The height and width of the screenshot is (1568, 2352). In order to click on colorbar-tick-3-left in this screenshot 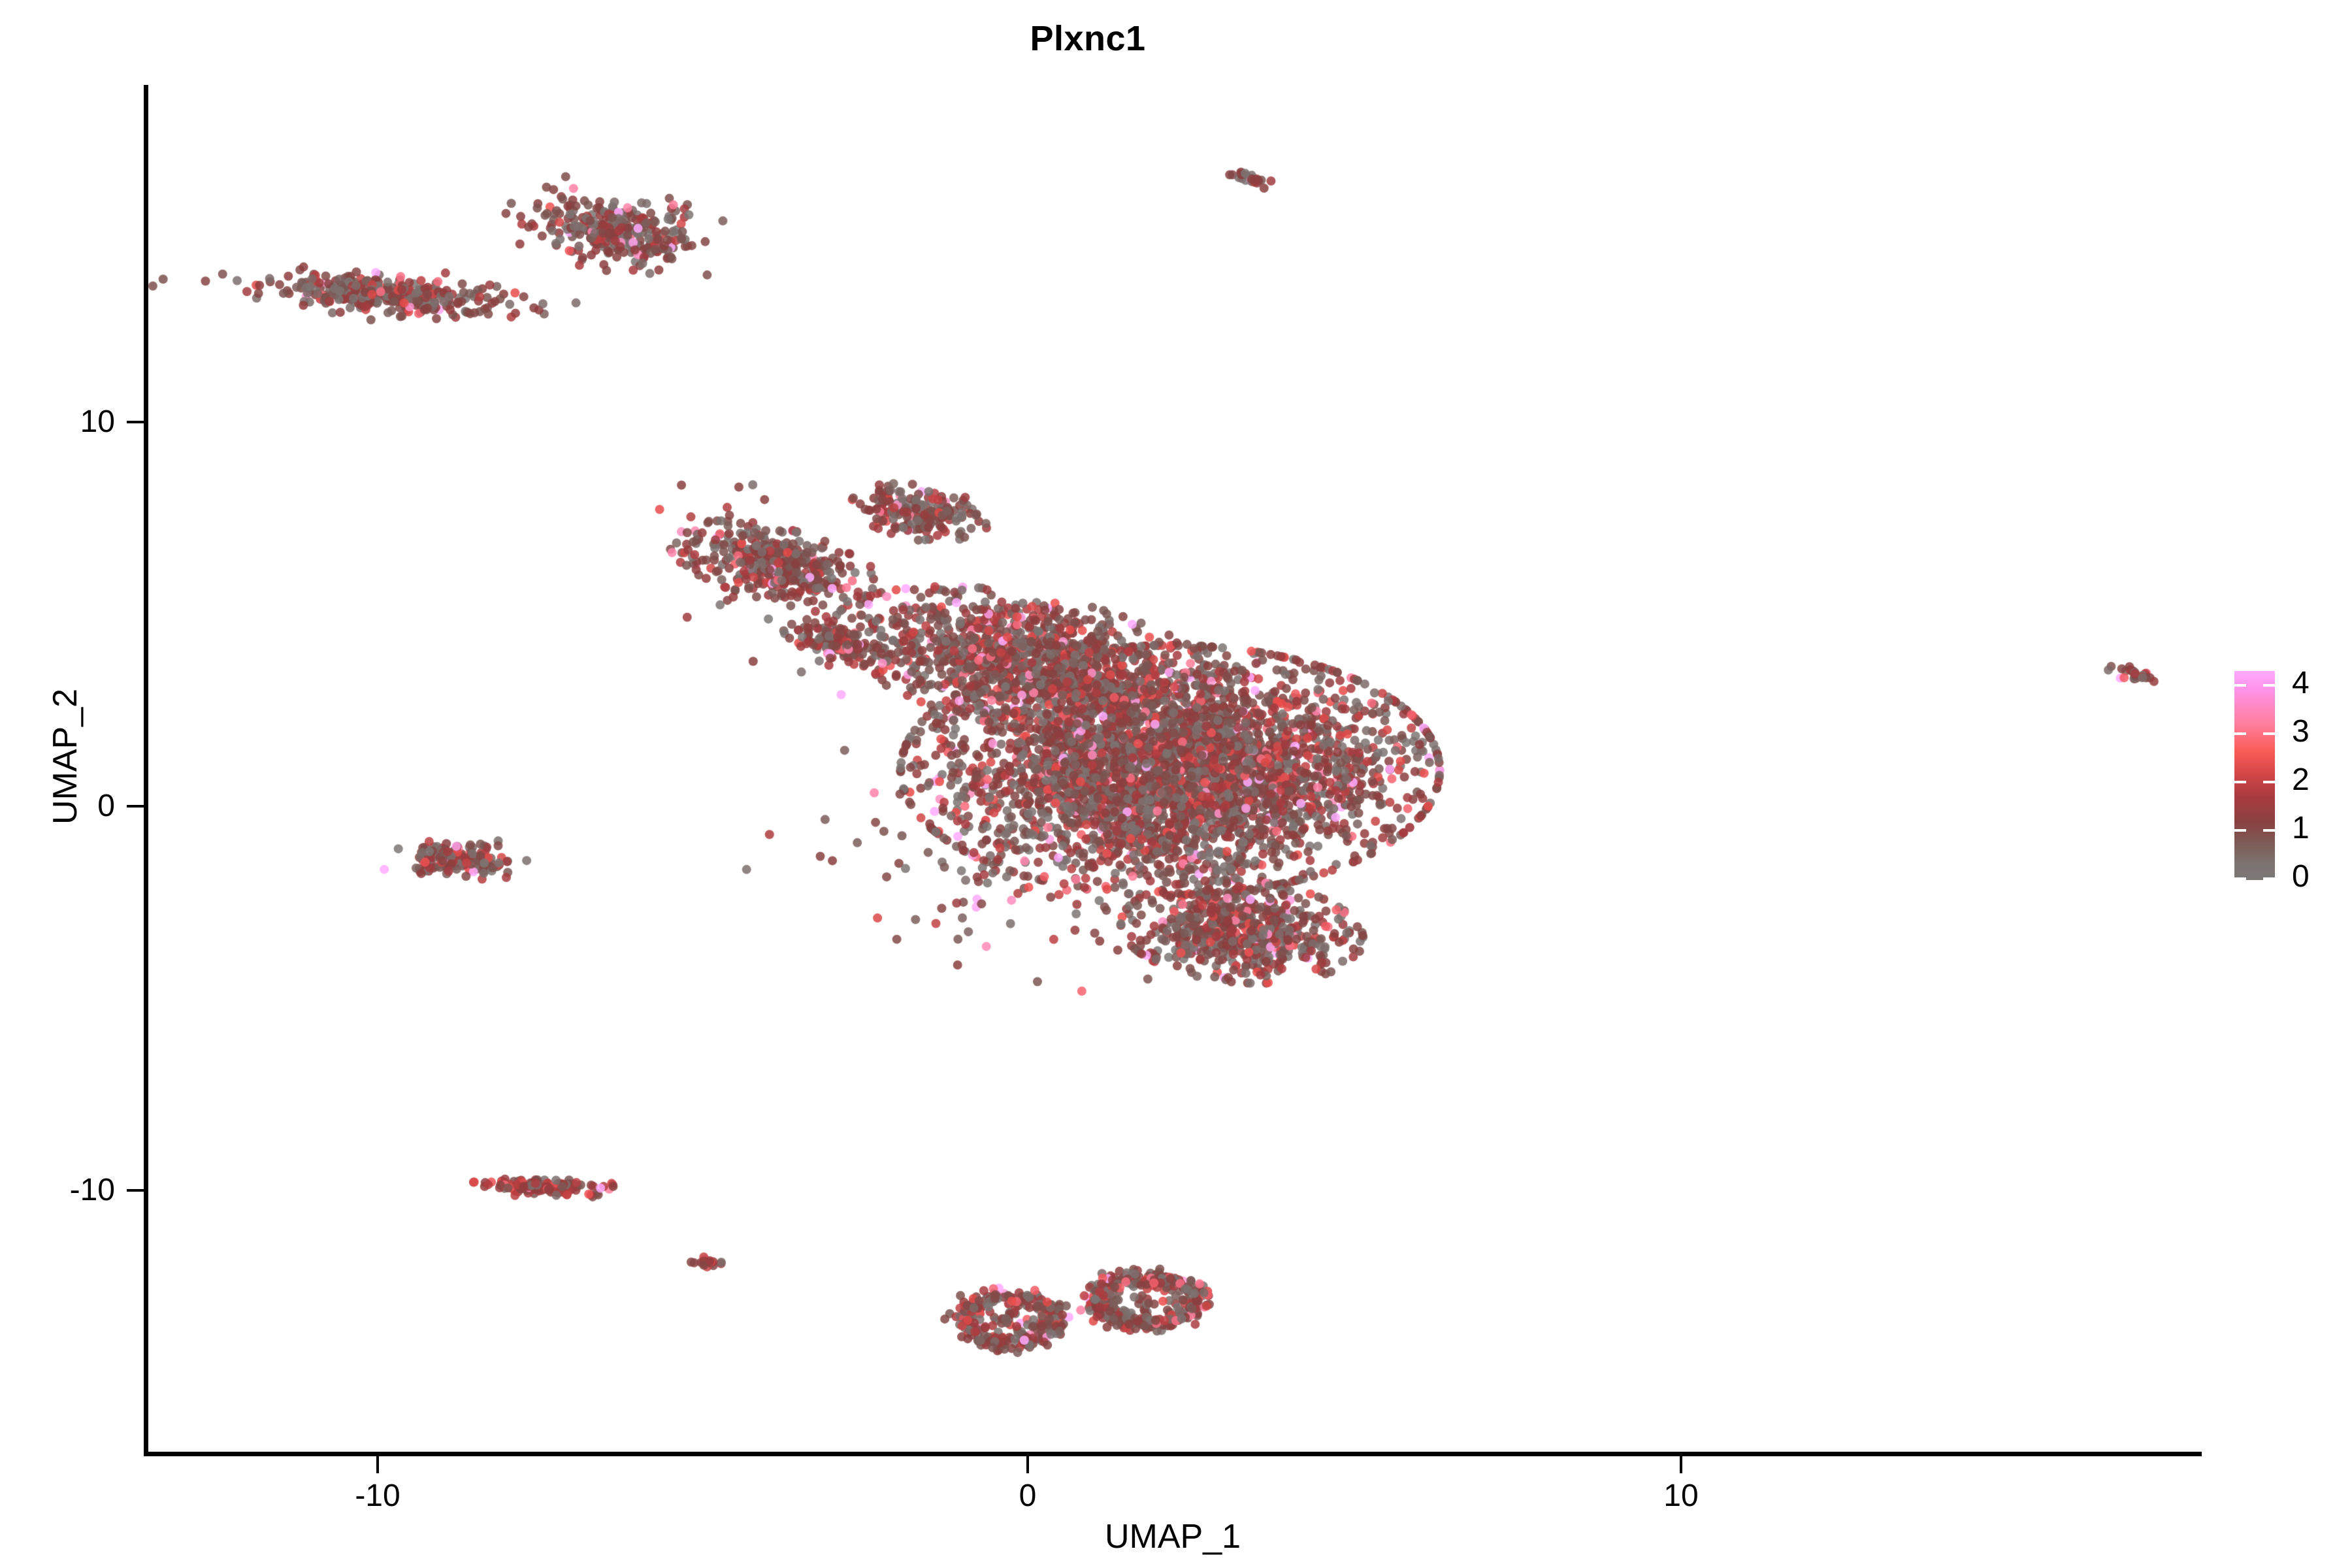, I will do `click(2240, 733)`.